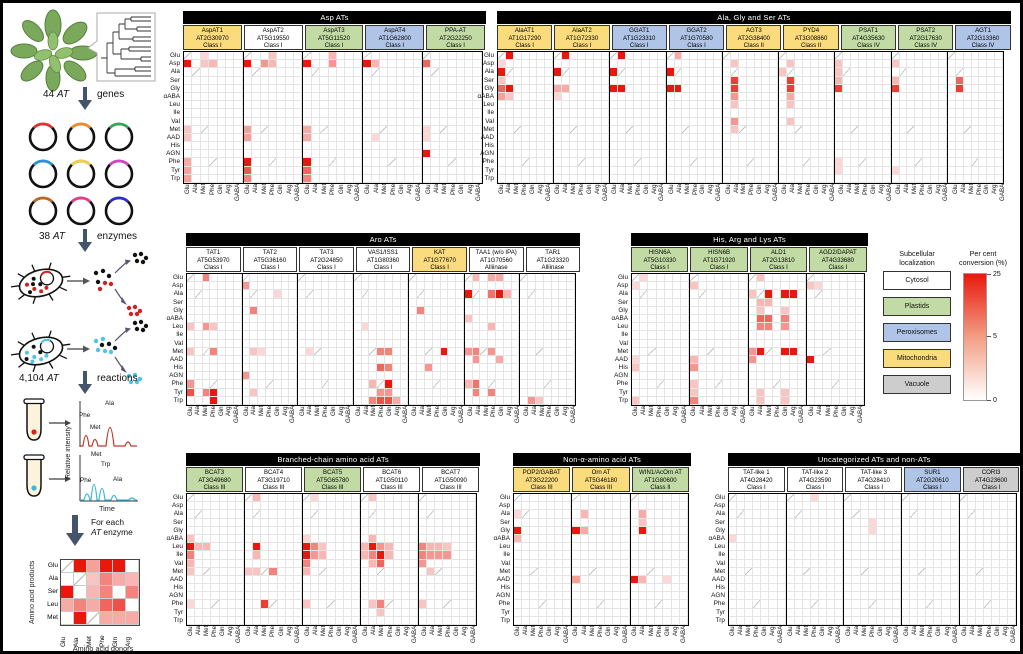 The width and height of the screenshot is (1023, 654). What do you see at coordinates (273, 38) in the screenshot?
I see `enzyme-agi: AT5G19550` at bounding box center [273, 38].